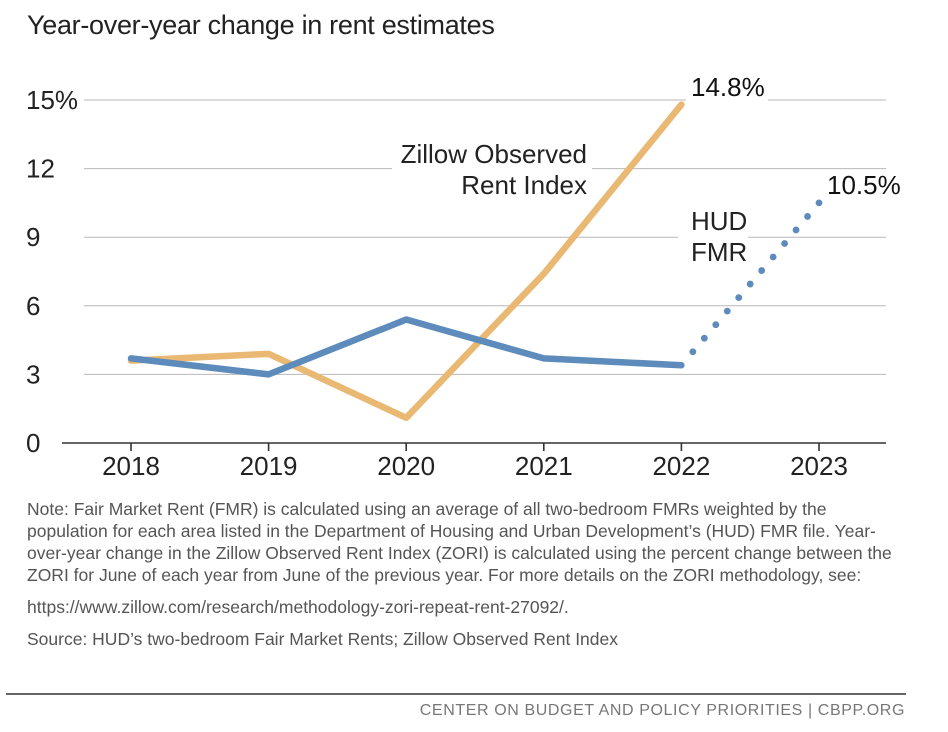 The width and height of the screenshot is (948, 732). I want to click on x-tick-label-2019: 2019, so click(269, 466).